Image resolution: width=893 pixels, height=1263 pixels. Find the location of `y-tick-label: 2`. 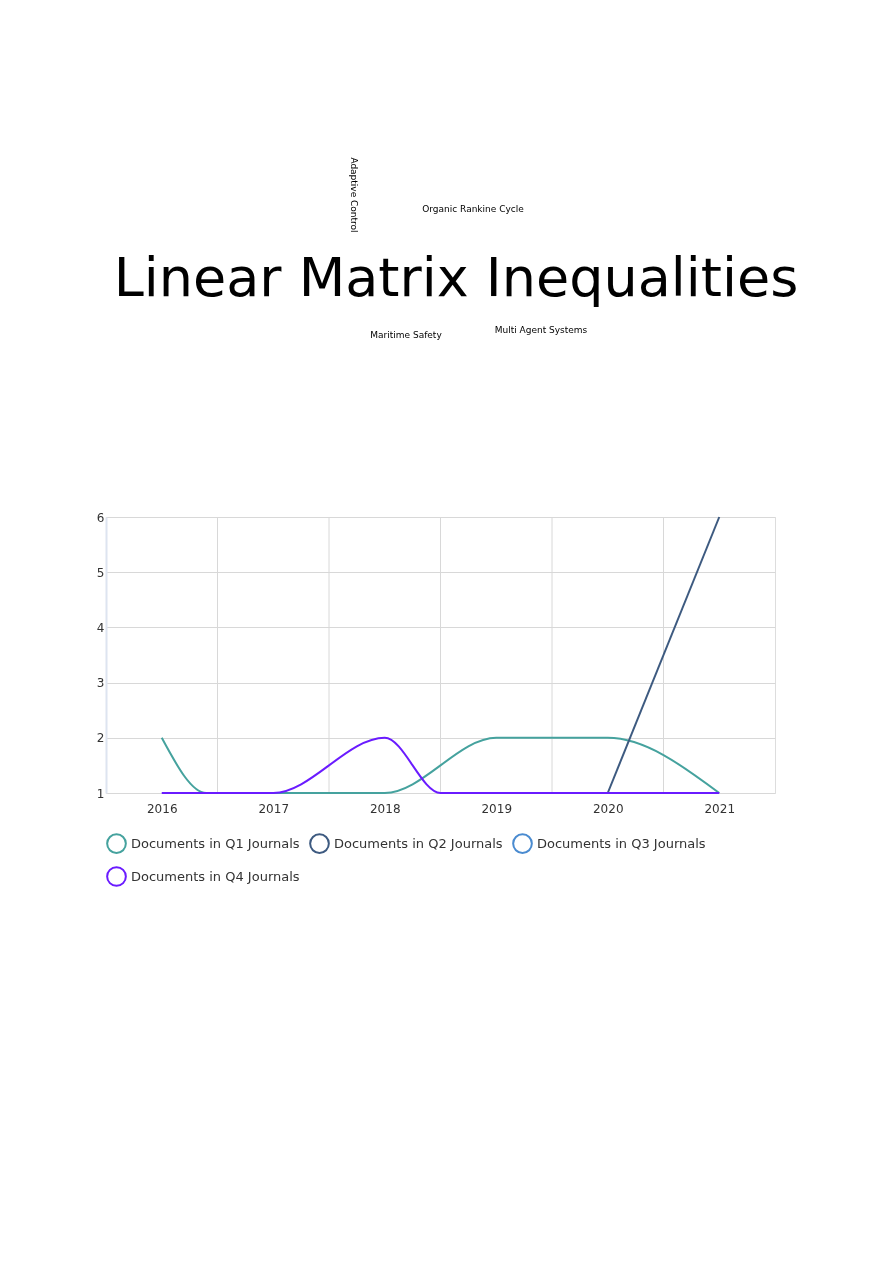

y-tick-label: 2 is located at coordinates (100, 738).